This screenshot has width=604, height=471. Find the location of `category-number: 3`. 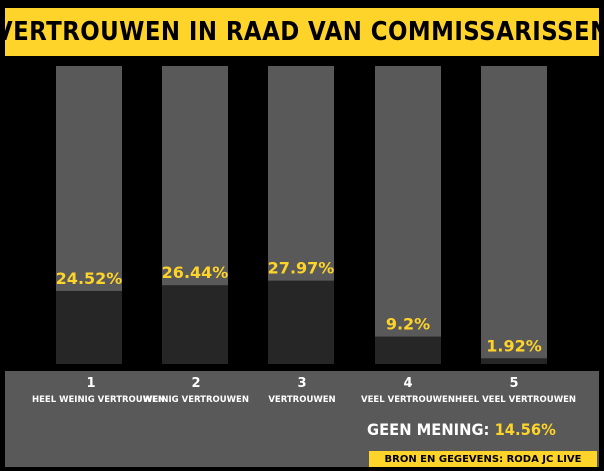

category-number: 3 is located at coordinates (302, 383).